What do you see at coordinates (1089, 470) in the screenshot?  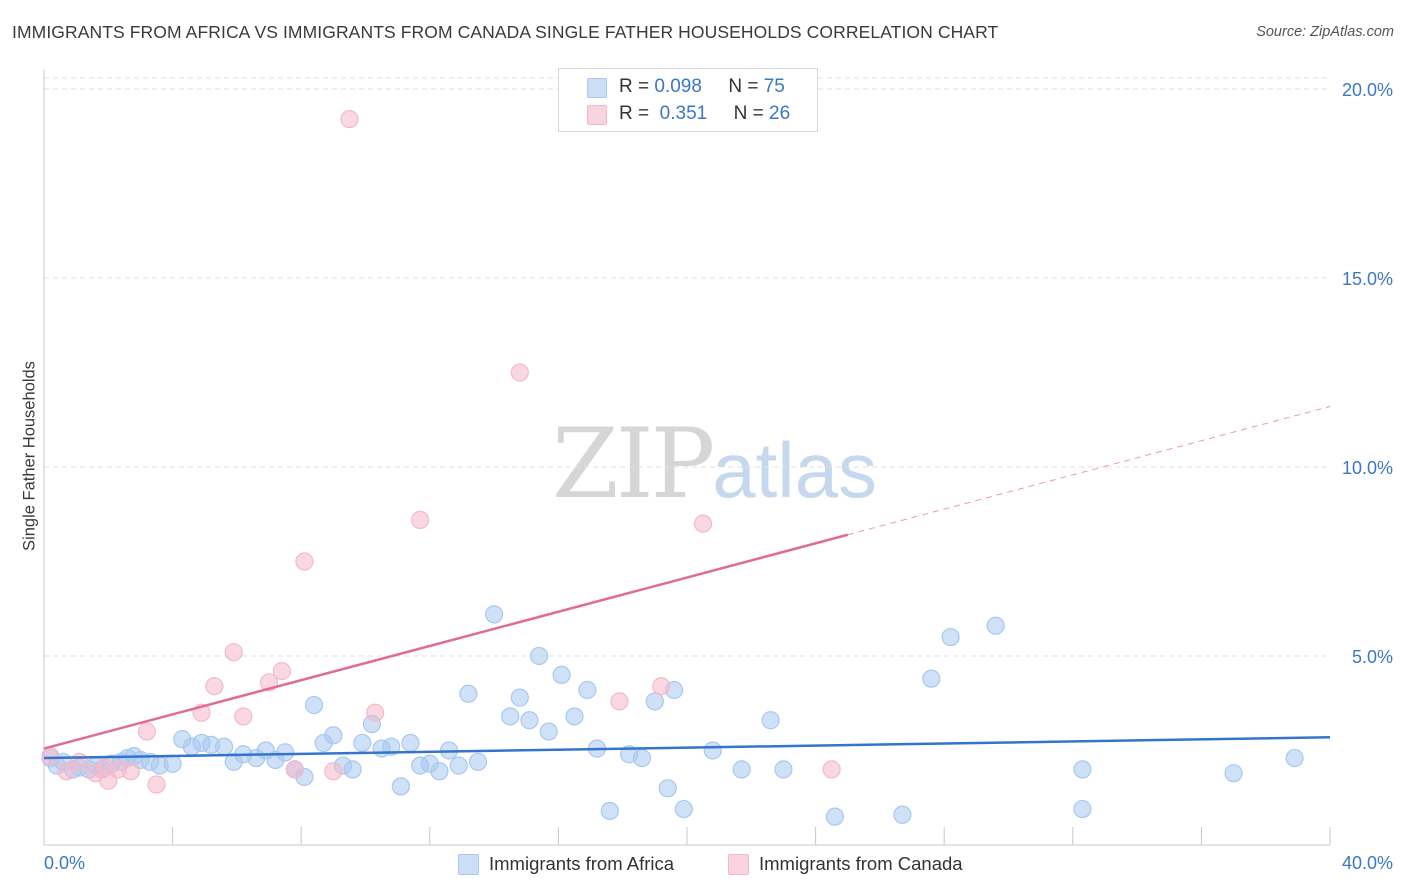 I see `trendline-canada-extension` at bounding box center [1089, 470].